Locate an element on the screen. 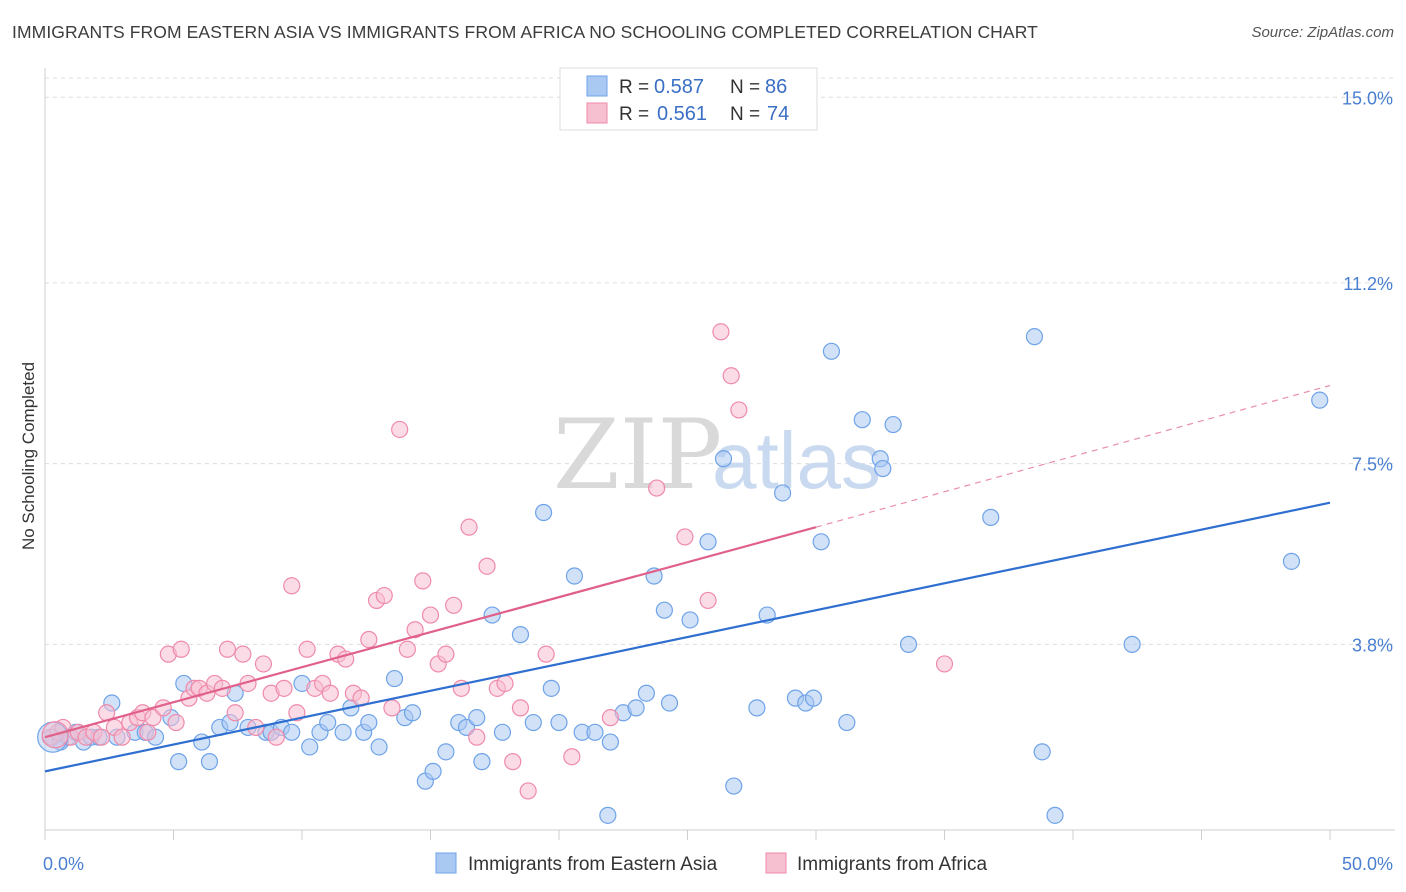 This screenshot has width=1406, height=892. chart-source: Source: ZipAtlas.com is located at coordinates (1322, 32).